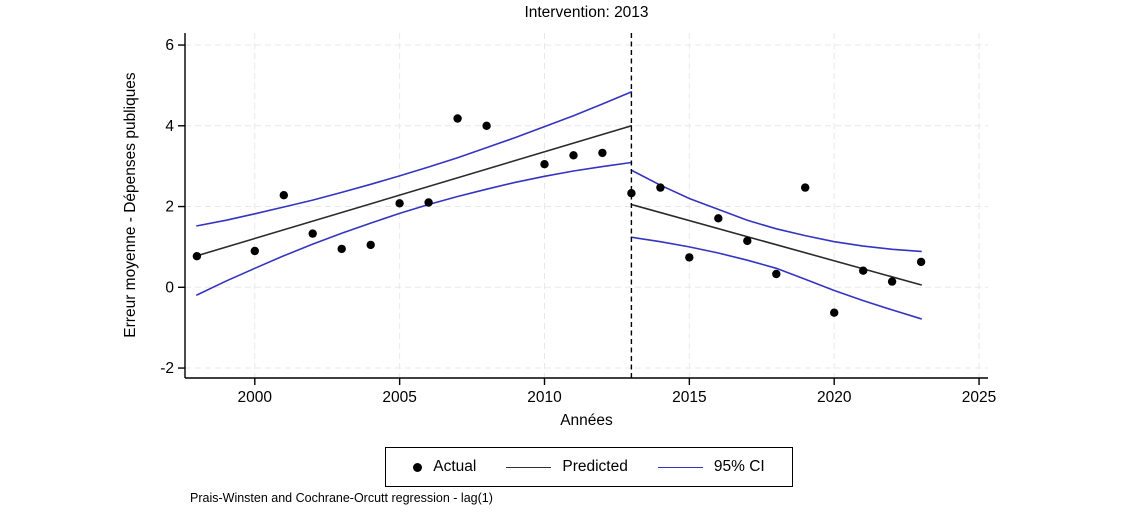 This screenshot has width=1131, height=517. What do you see at coordinates (595, 466) in the screenshot?
I see `legend-label-predicted: Predicted` at bounding box center [595, 466].